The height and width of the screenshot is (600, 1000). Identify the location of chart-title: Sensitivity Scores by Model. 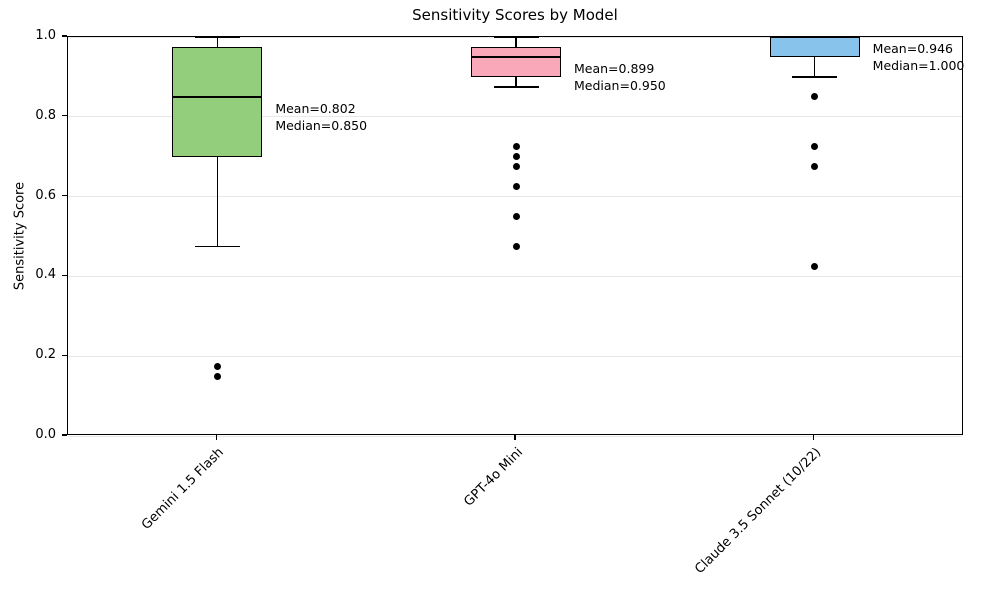
(515, 15).